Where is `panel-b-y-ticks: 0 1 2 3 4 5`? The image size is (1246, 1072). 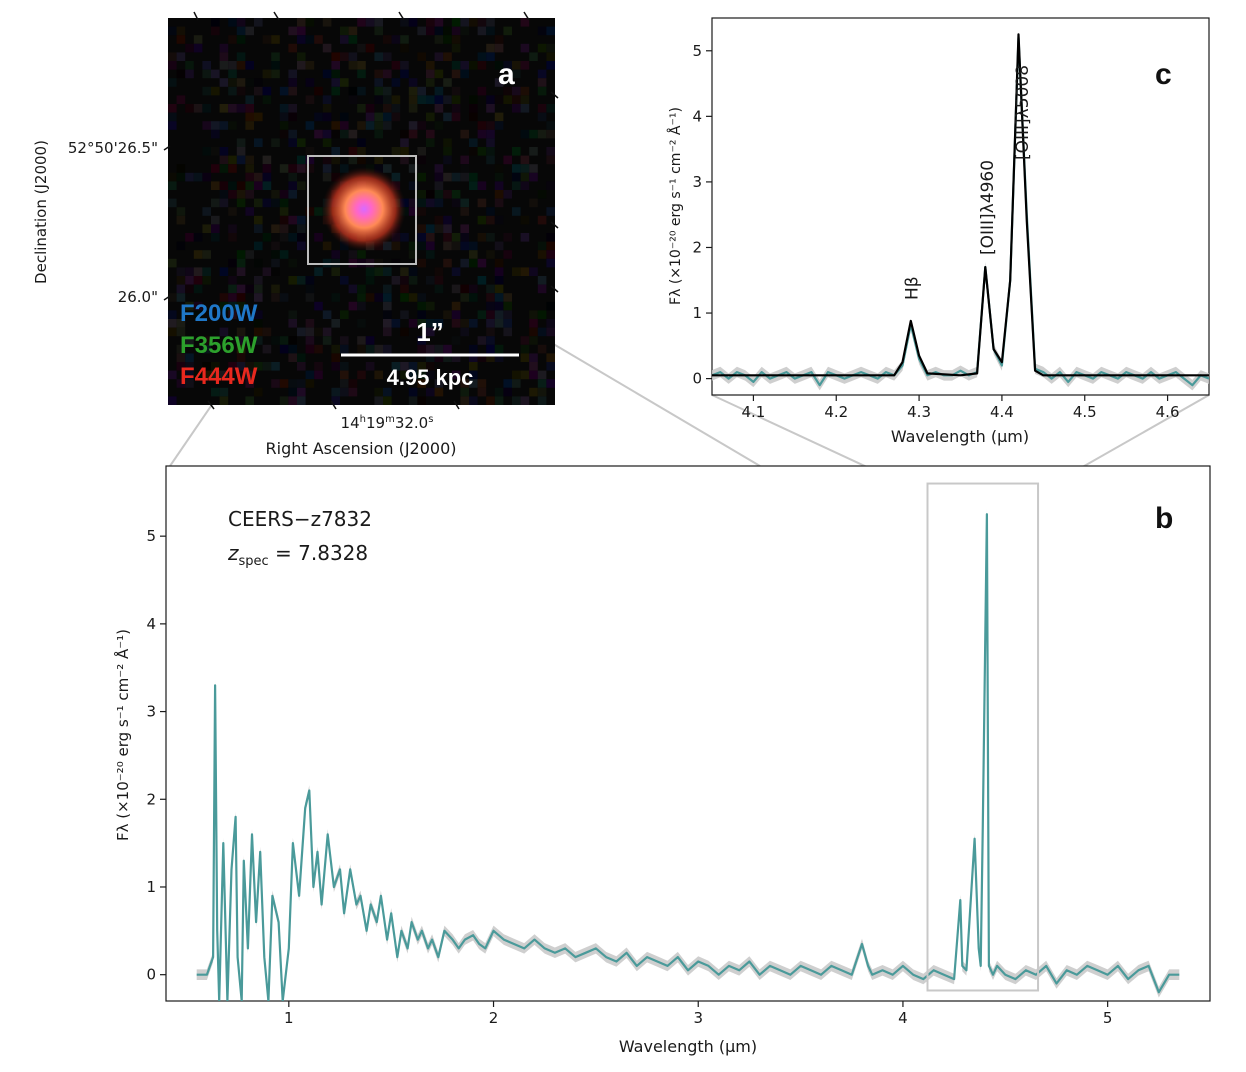 panel-b-y-ticks: 0 1 2 3 4 5 is located at coordinates (156, 755).